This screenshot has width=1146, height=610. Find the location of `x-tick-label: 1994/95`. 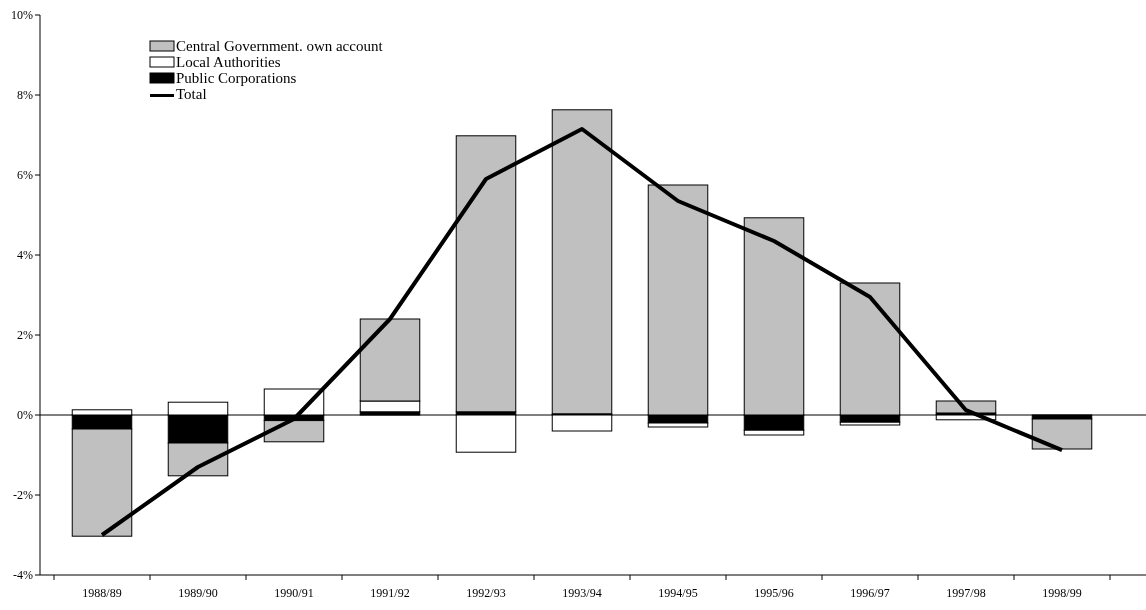

x-tick-label: 1994/95 is located at coordinates (678, 593).